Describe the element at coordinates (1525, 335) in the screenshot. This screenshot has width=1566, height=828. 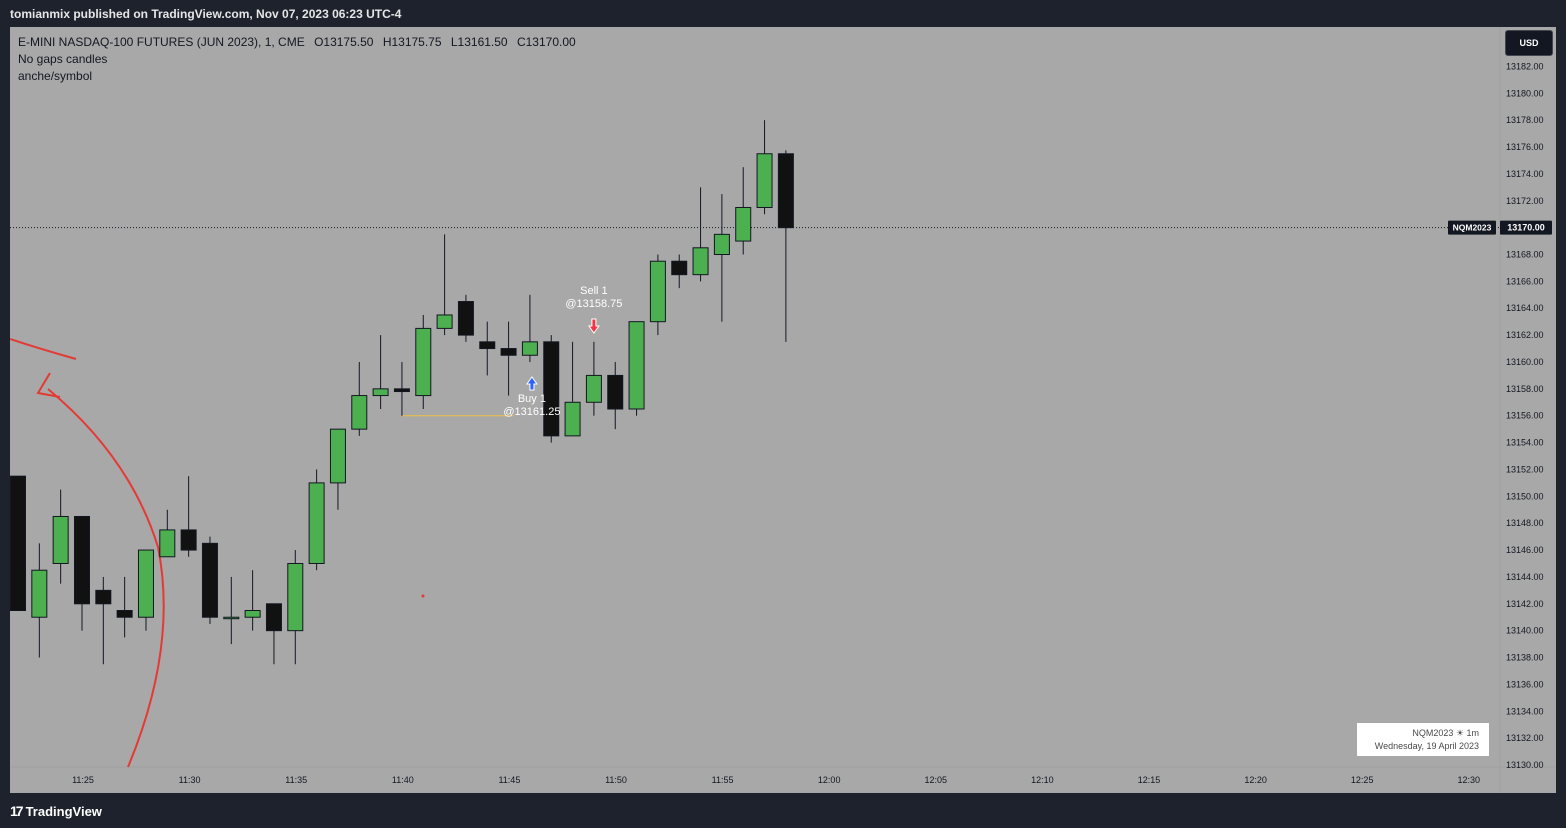
I see `price-tick-label: 13162.00` at that location.